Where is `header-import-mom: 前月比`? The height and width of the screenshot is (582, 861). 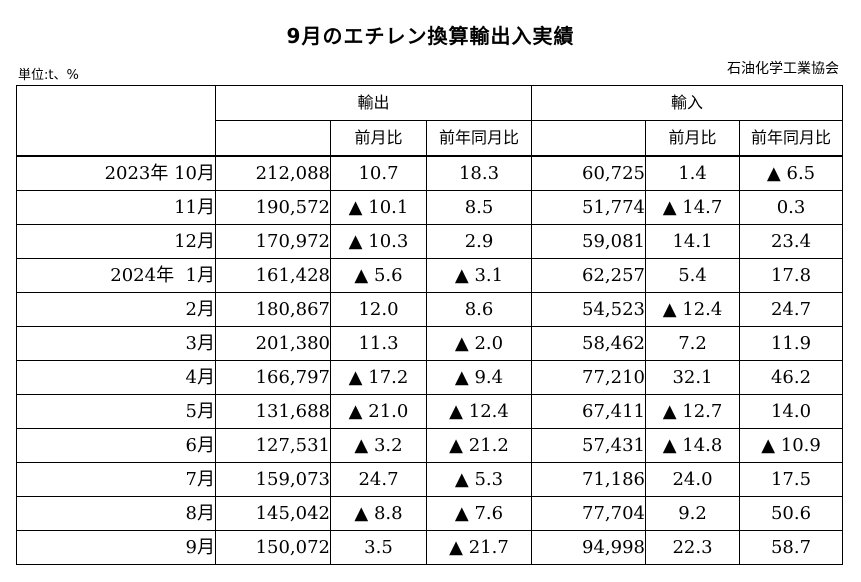
header-import-mom: 前月比 is located at coordinates (693, 138).